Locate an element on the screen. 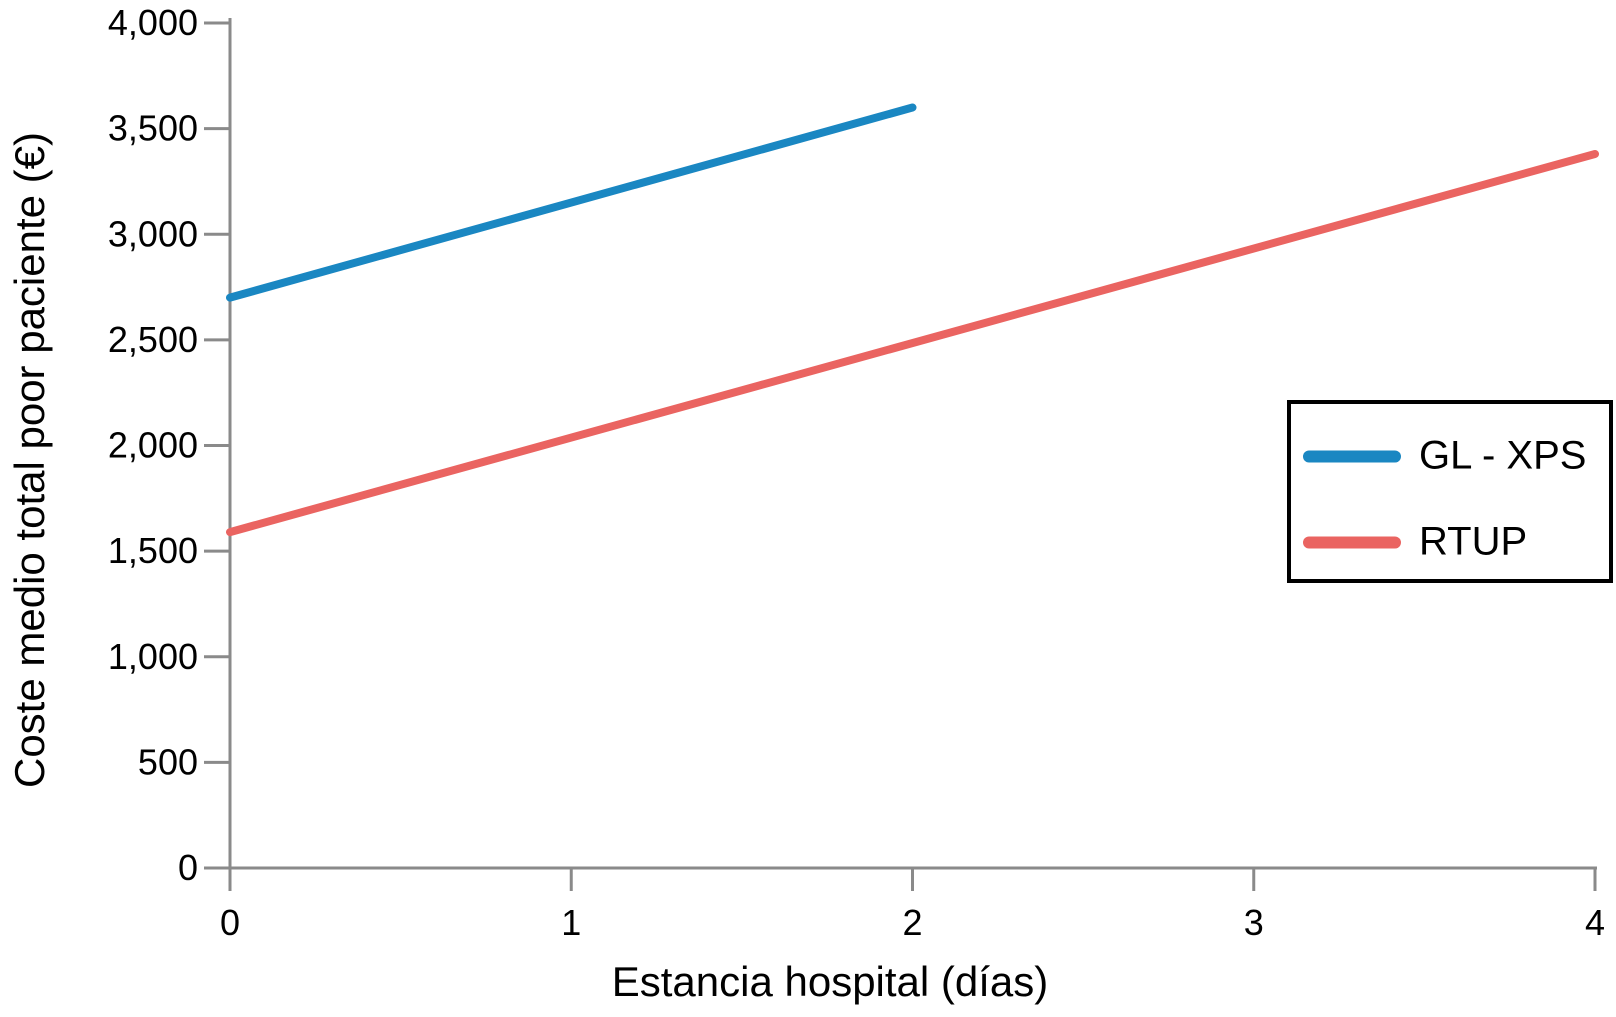 The height and width of the screenshot is (1017, 1616). x-tick-label: 4 is located at coordinates (1595, 922).